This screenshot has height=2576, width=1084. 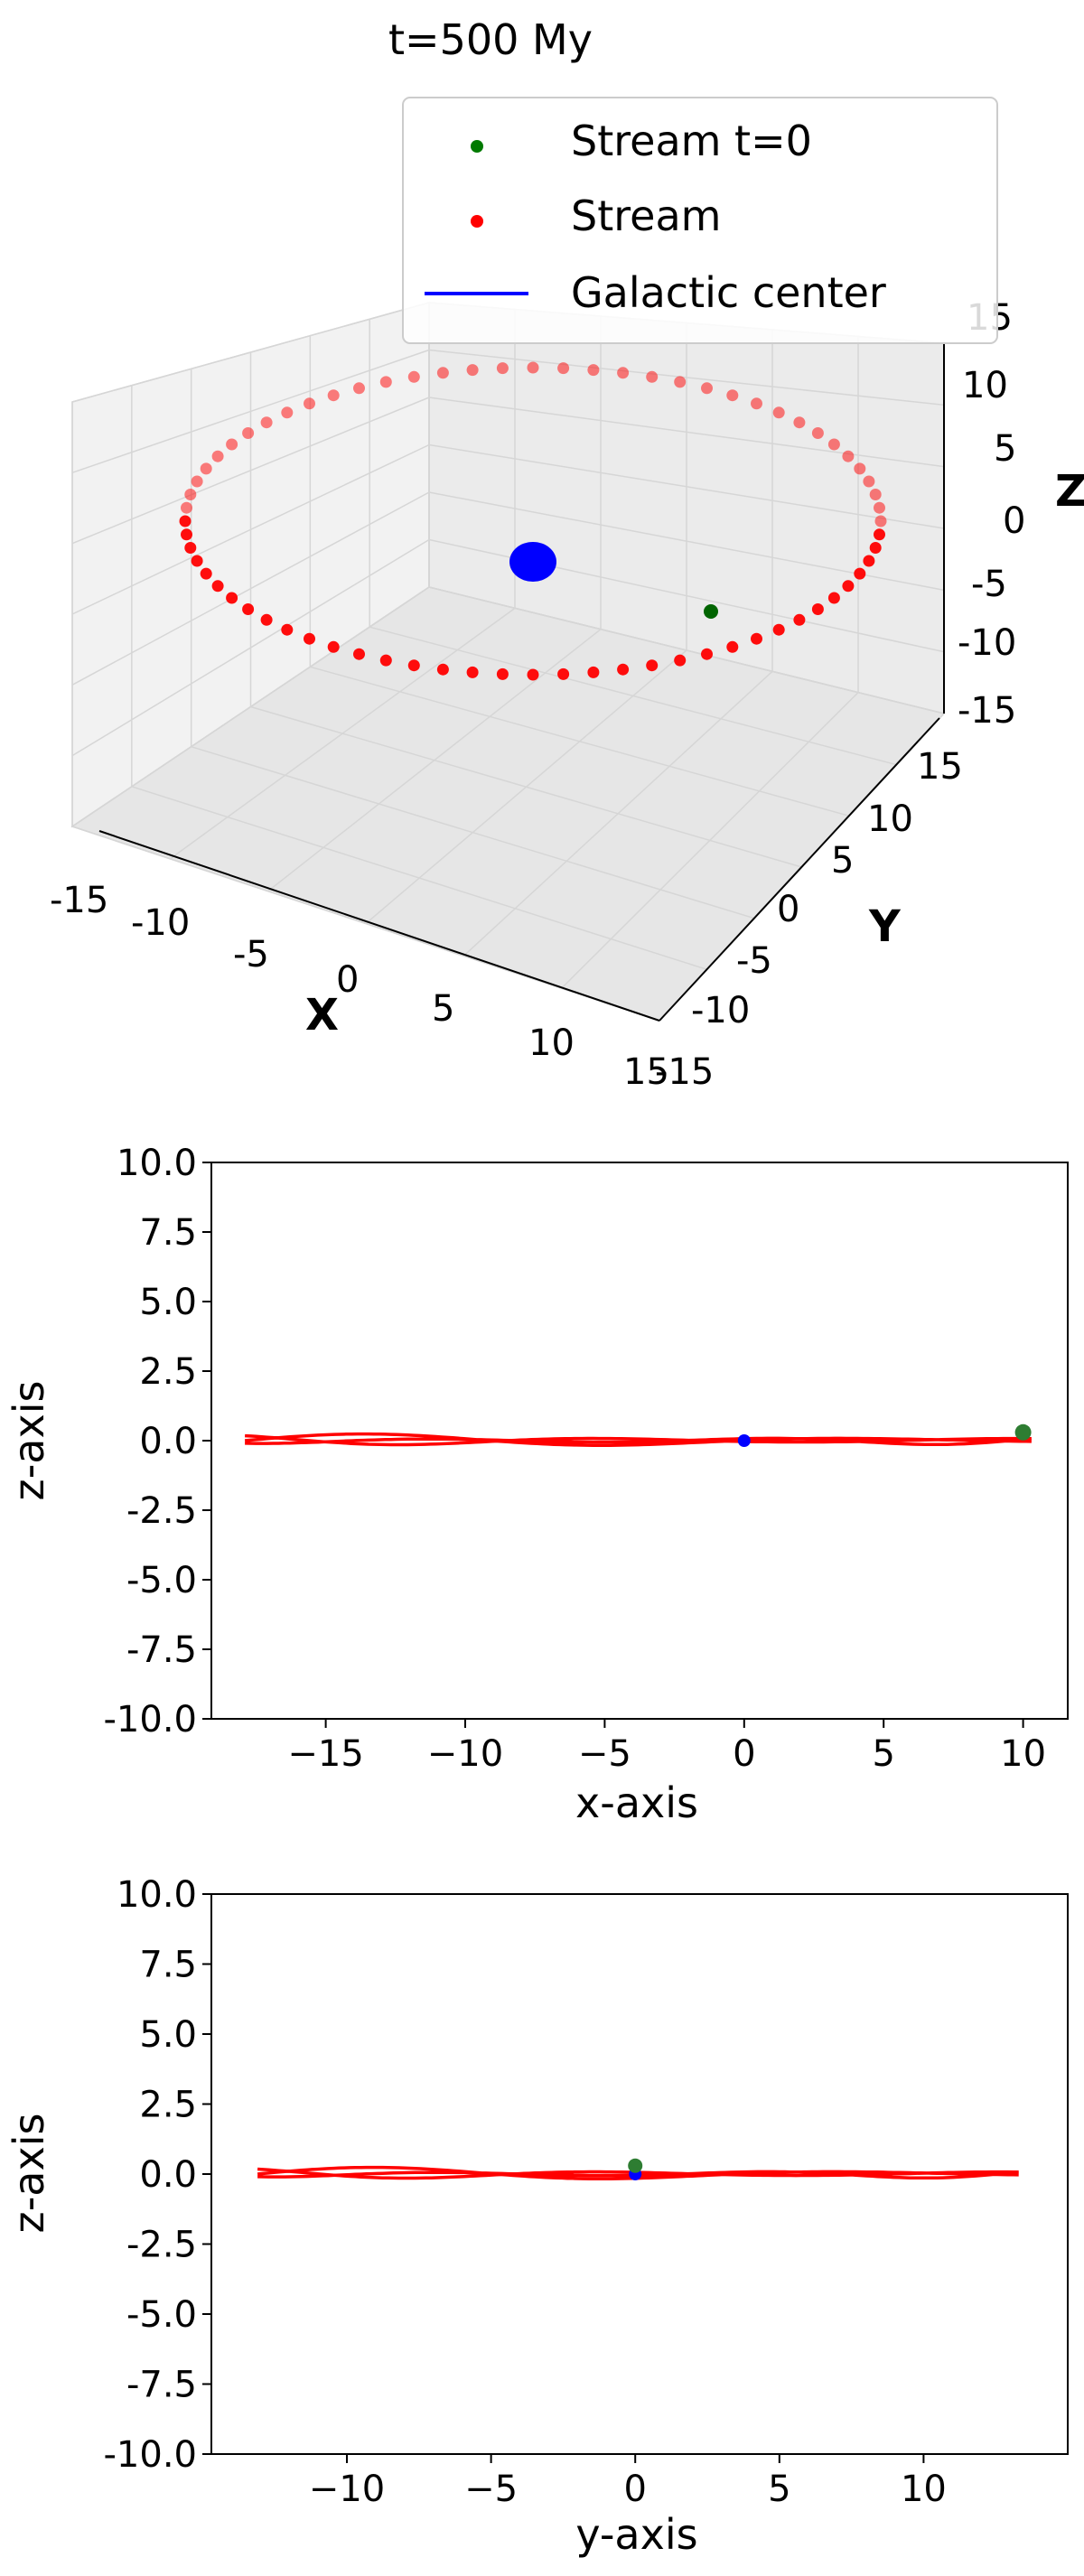 I want to click on z-axis-label-3d: Z, so click(x=1069, y=492).